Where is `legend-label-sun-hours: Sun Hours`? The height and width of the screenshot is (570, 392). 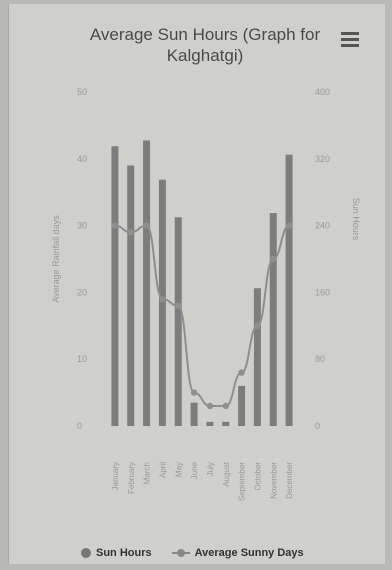
legend-label-sun-hours: Sun Hours is located at coordinates (124, 553).